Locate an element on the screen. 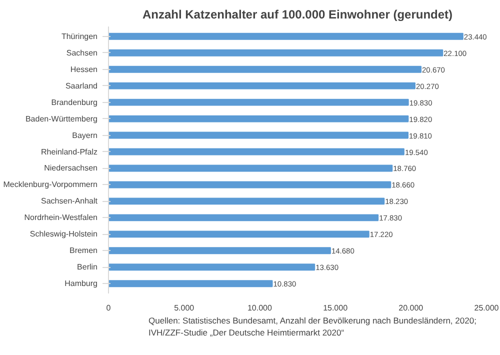 The width and height of the screenshot is (500, 355). x-tick-label: 25.000 is located at coordinates (487, 308).